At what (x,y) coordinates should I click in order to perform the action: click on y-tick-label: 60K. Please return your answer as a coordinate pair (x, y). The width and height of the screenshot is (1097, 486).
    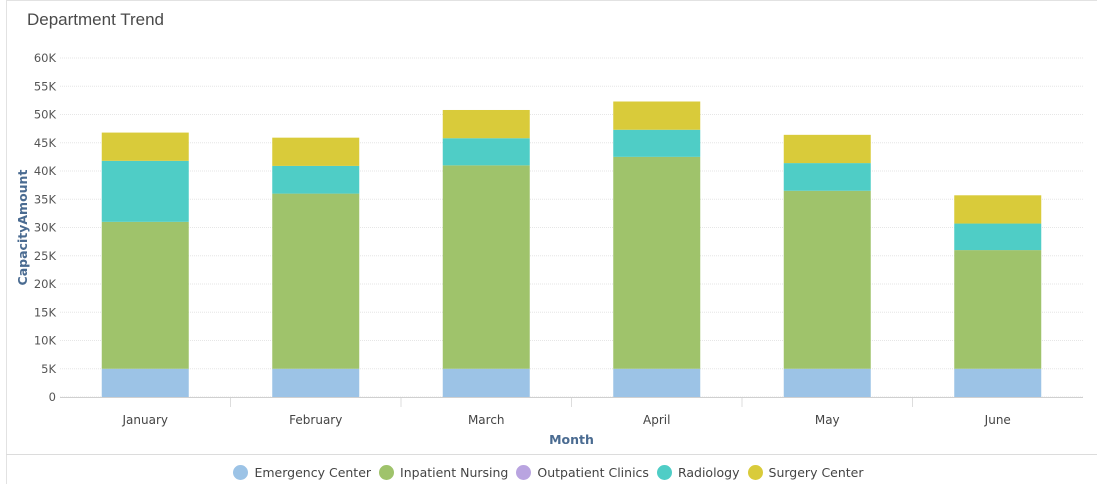
    Looking at the image, I should click on (45, 58).